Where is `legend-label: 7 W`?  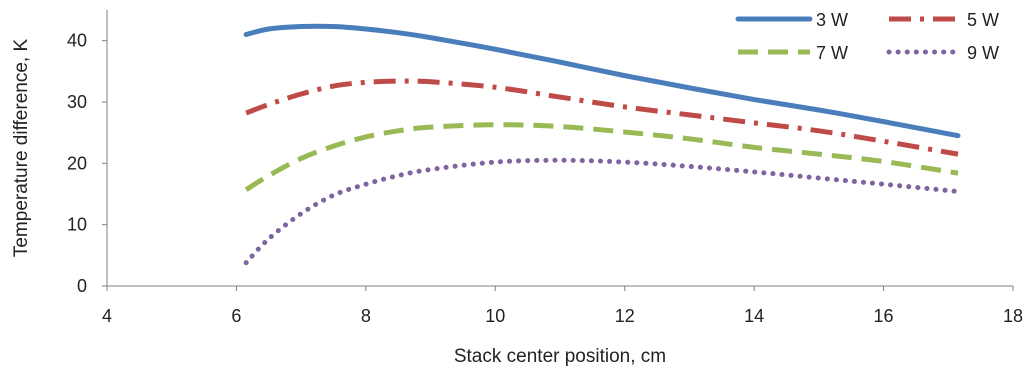 legend-label: 7 W is located at coordinates (832, 53).